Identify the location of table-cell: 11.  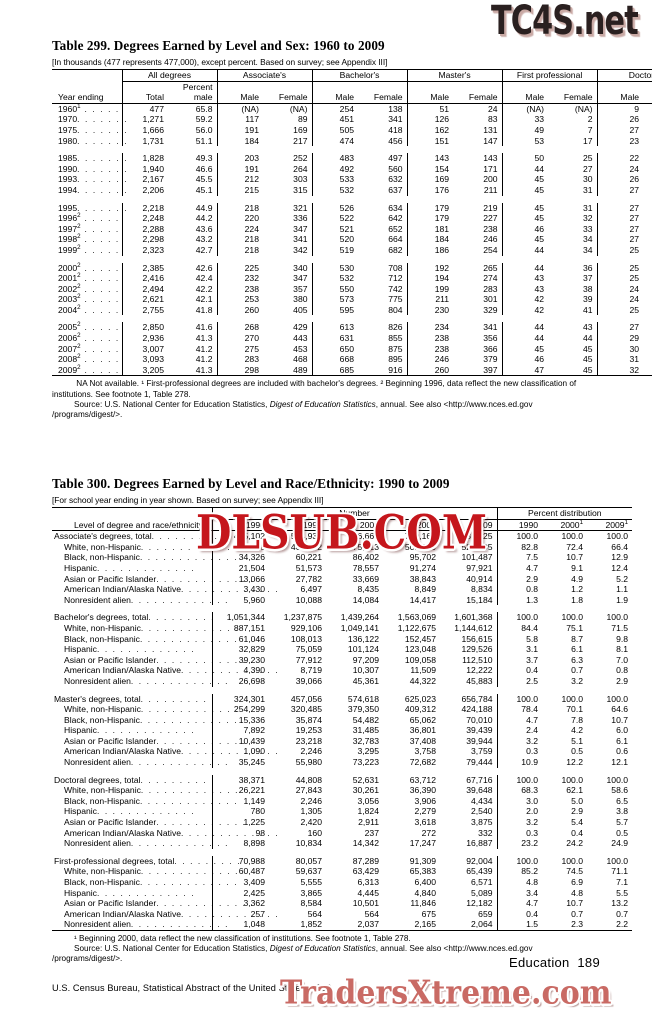
(647, 158).